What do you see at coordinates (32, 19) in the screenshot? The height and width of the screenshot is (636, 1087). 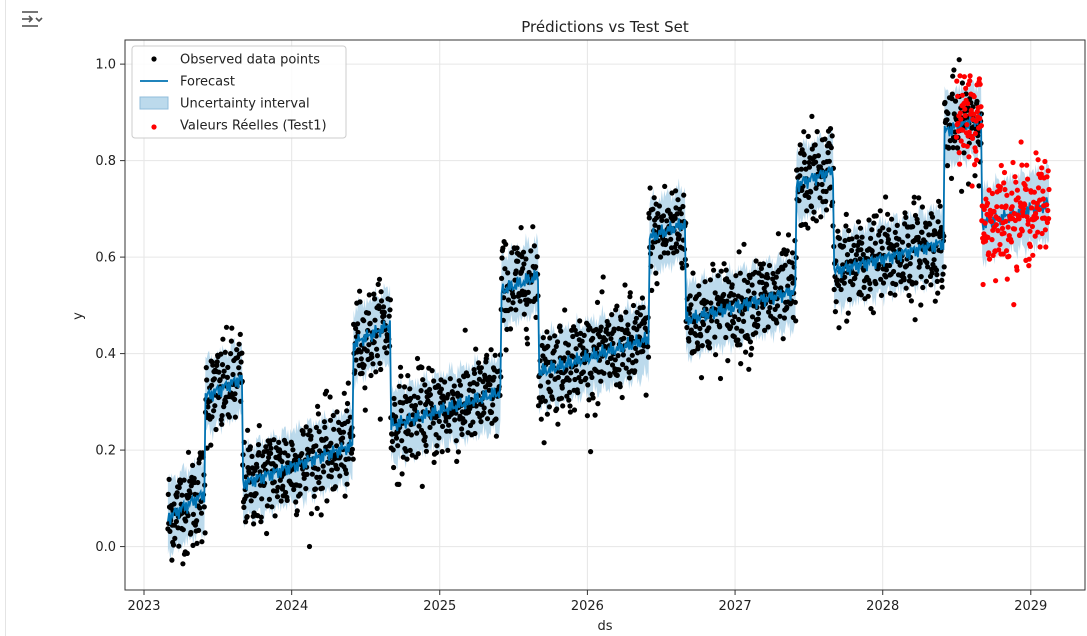 I see `collapse-output-icon` at bounding box center [32, 19].